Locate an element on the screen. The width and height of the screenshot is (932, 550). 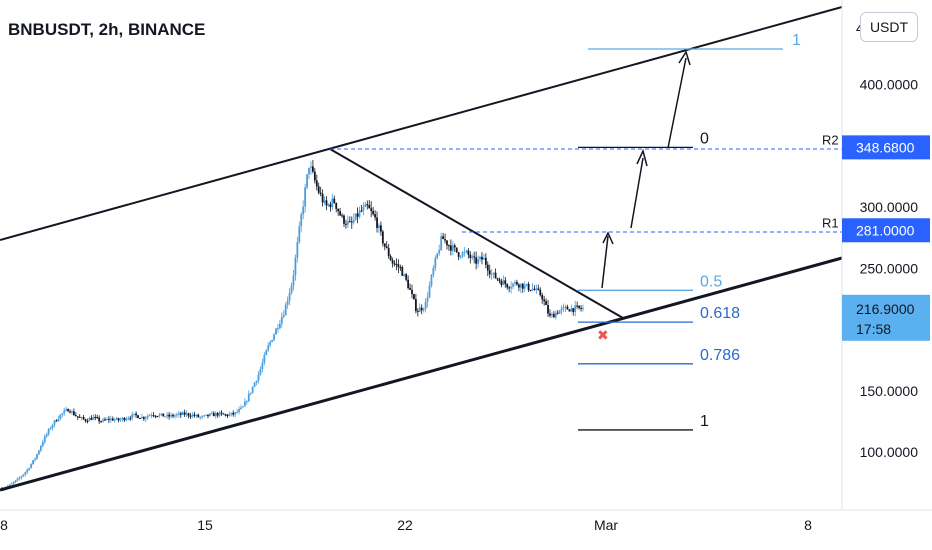
time-axis: 8 15 22 Mar 8 is located at coordinates (406, 525).